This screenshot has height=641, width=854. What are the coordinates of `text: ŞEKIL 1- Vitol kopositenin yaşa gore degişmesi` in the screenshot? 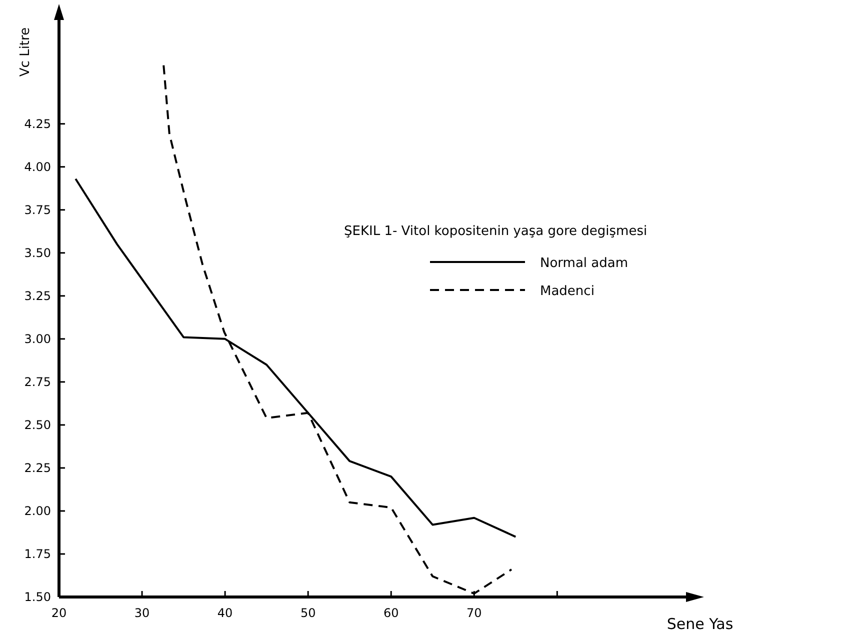 It's located at (496, 231).